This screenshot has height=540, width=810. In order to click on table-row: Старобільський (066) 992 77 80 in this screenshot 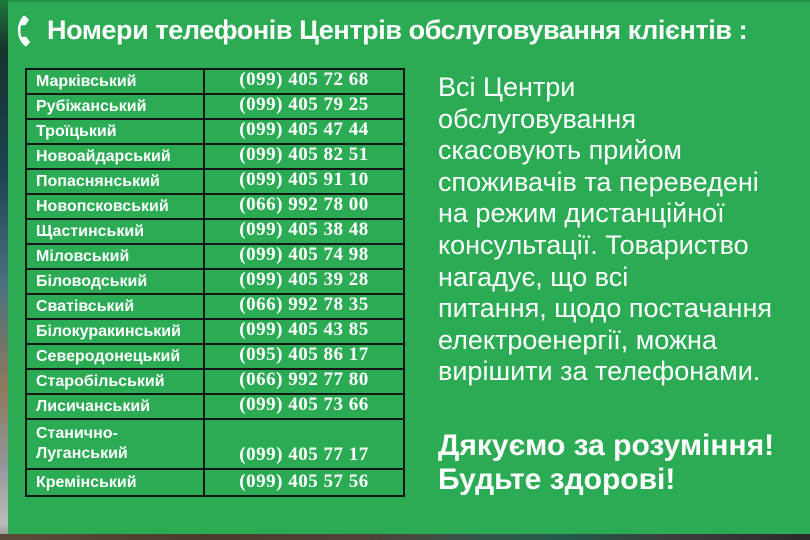, I will do `click(215, 382)`.